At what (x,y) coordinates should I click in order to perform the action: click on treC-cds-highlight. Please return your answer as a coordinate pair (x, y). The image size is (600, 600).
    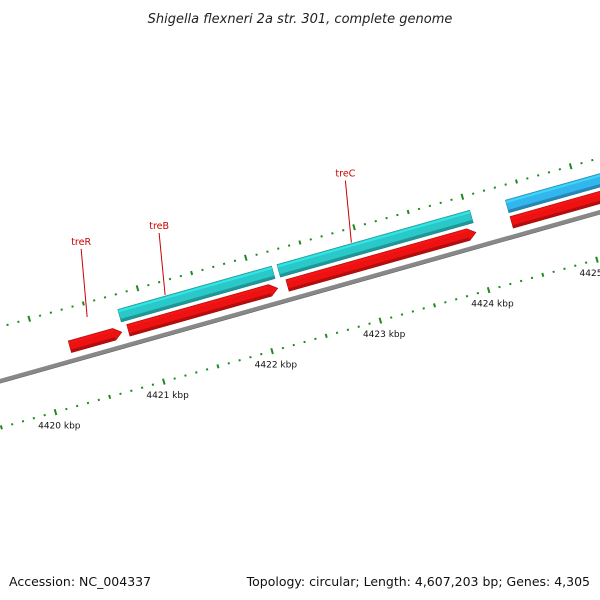
    Looking at the image, I should click on (377, 256).